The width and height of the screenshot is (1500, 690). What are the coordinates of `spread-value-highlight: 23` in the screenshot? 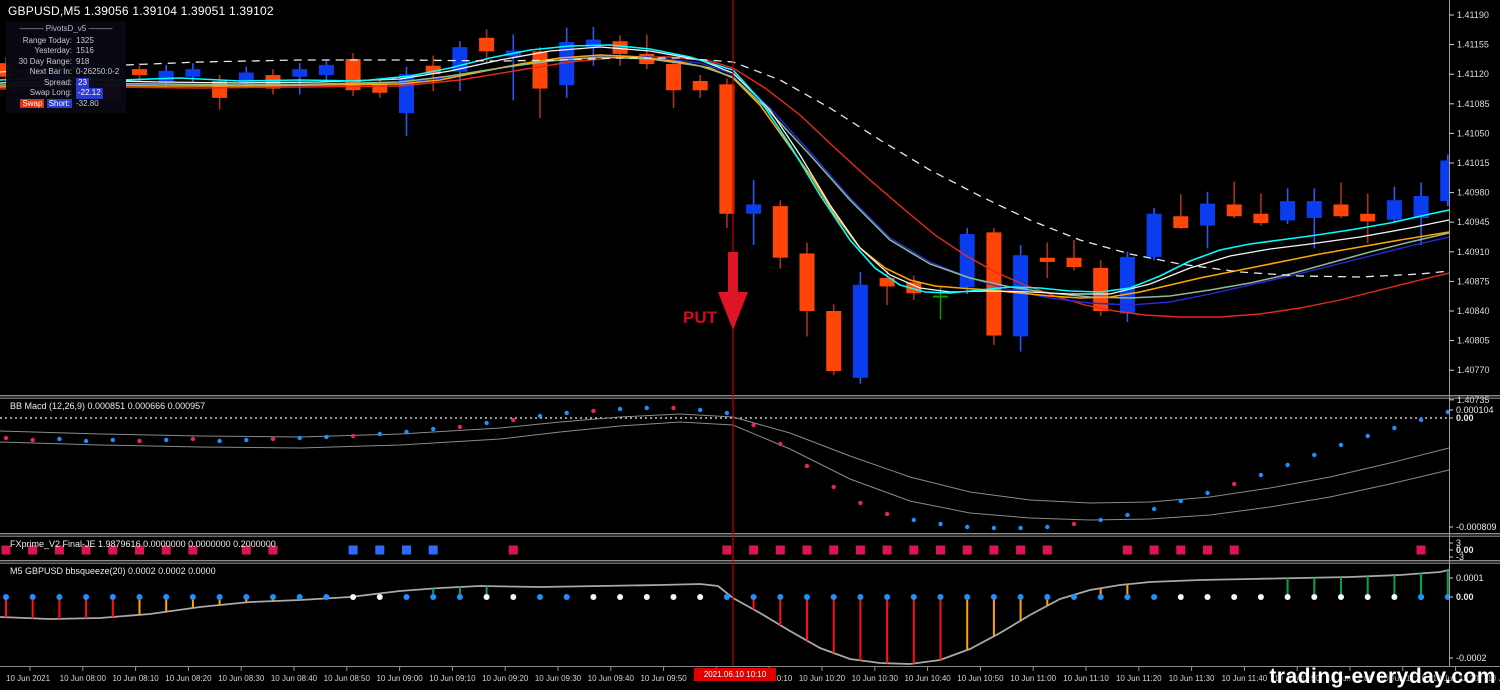 It's located at (82, 82).